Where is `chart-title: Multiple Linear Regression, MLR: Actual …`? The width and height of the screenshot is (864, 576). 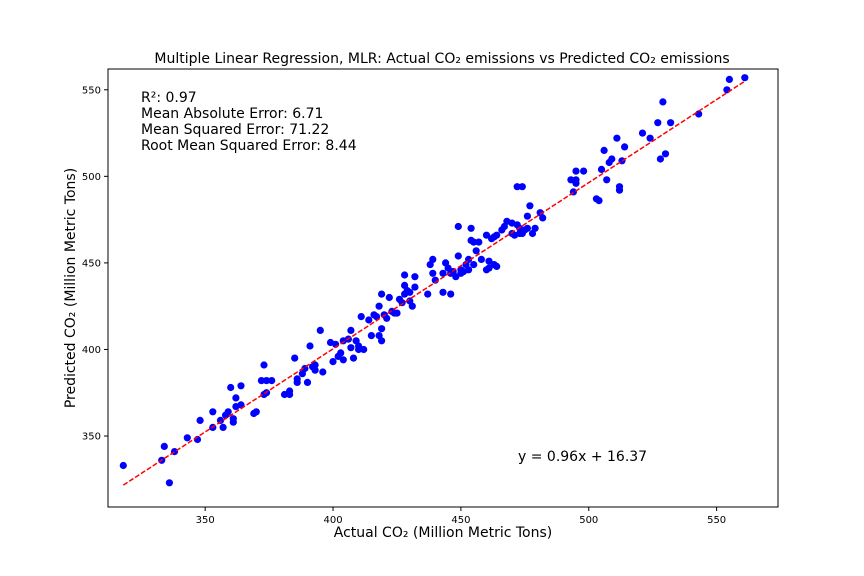
chart-title: Multiple Linear Regression, MLR: Actual … is located at coordinates (441, 59).